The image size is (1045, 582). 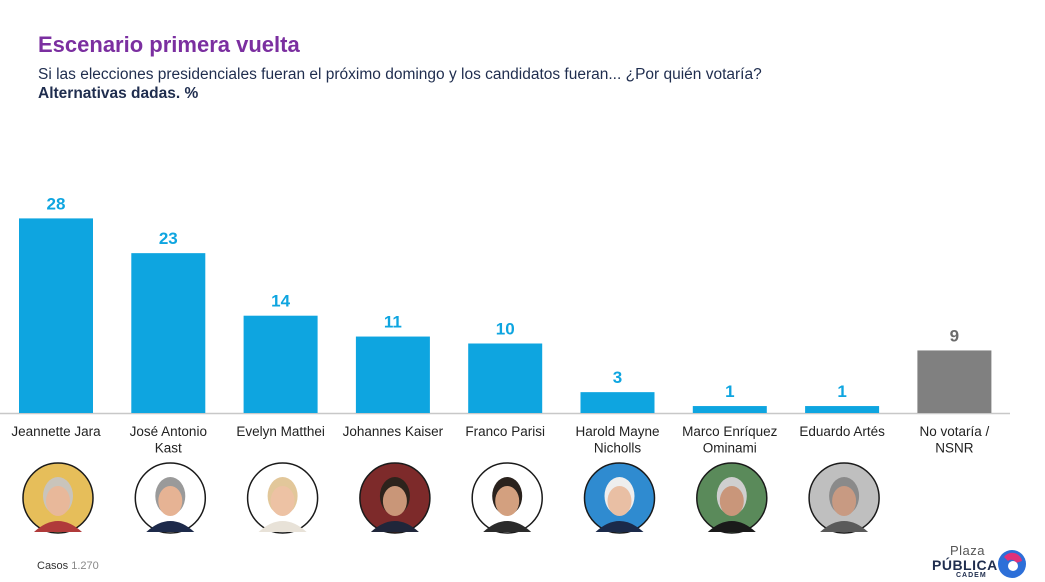 What do you see at coordinates (280, 431) in the screenshot?
I see `category-label-3: Evelyn Matthei` at bounding box center [280, 431].